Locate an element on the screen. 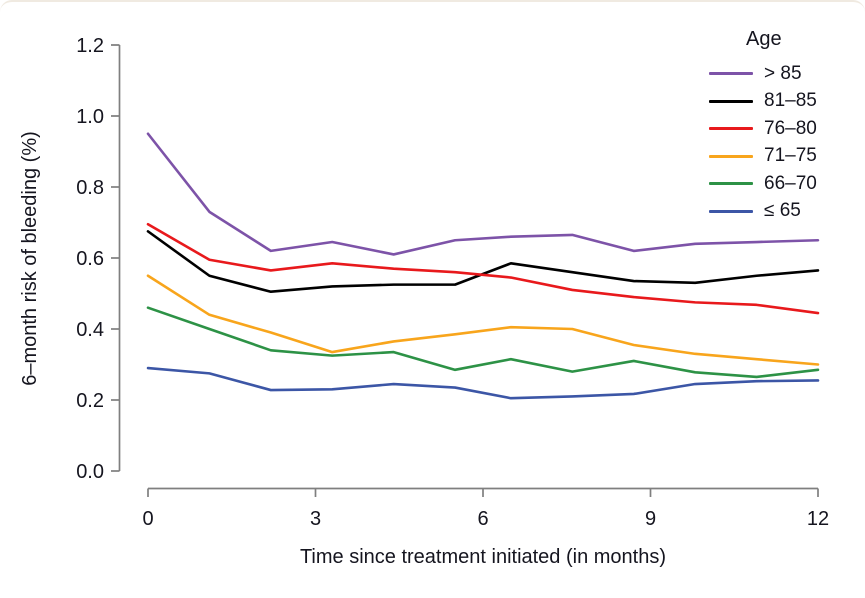 The height and width of the screenshot is (598, 865). legend-entry-66-70: 66–70 is located at coordinates (780, 184).